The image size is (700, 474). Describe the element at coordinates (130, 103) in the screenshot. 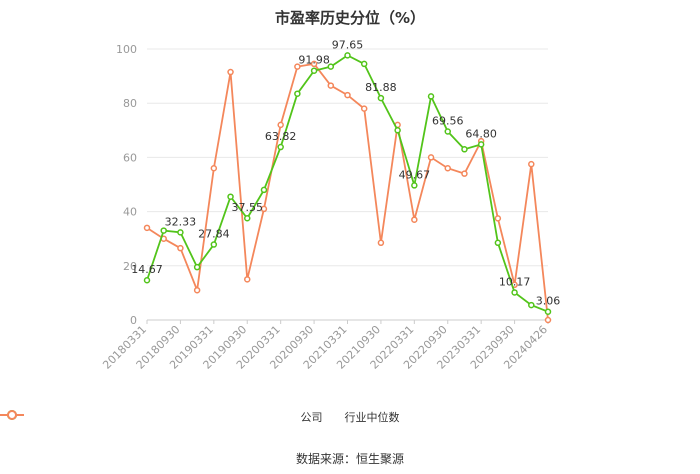

I see `y-tick-label: 80` at that location.